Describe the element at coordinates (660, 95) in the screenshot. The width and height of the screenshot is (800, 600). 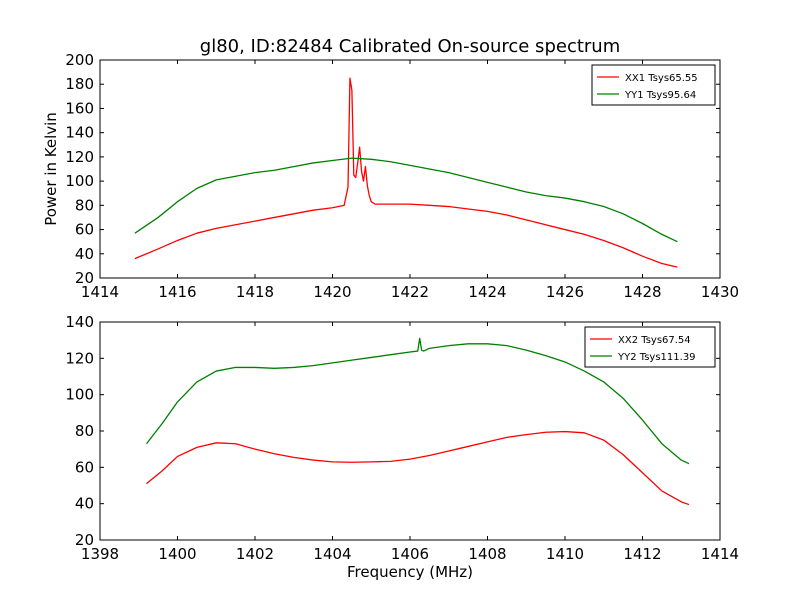
I see `legend-label: YY1 Tsys95.64` at that location.